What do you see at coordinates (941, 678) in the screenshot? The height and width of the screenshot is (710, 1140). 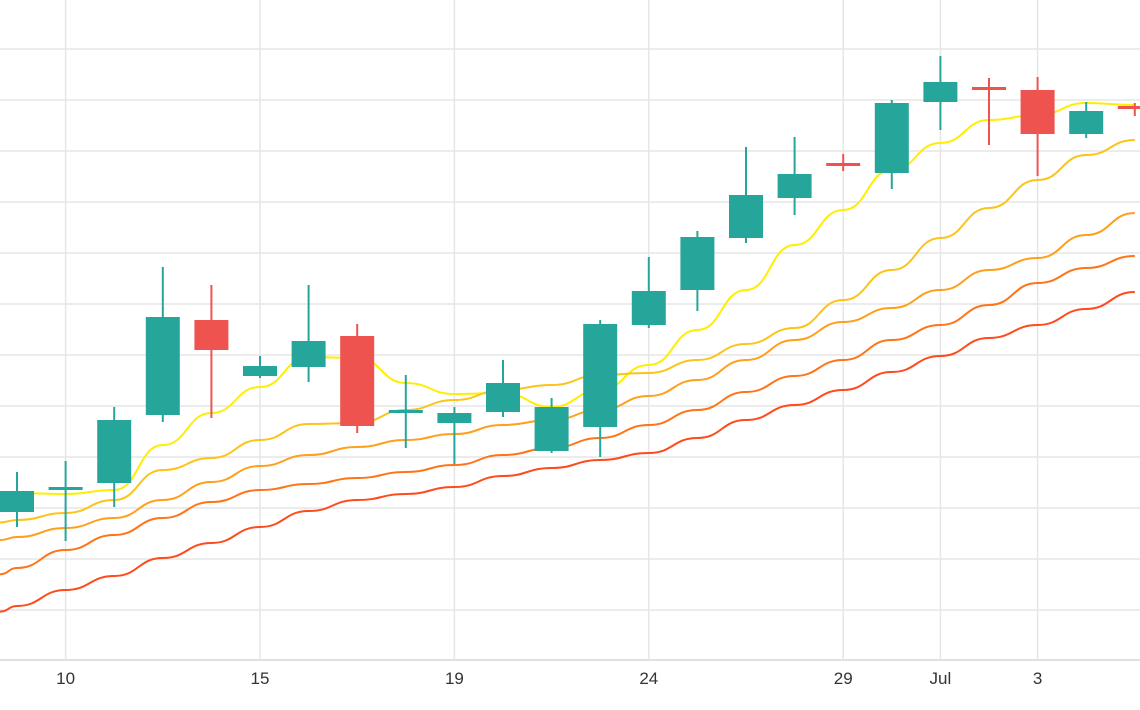 I see `x-tick-label: Jul` at bounding box center [941, 678].